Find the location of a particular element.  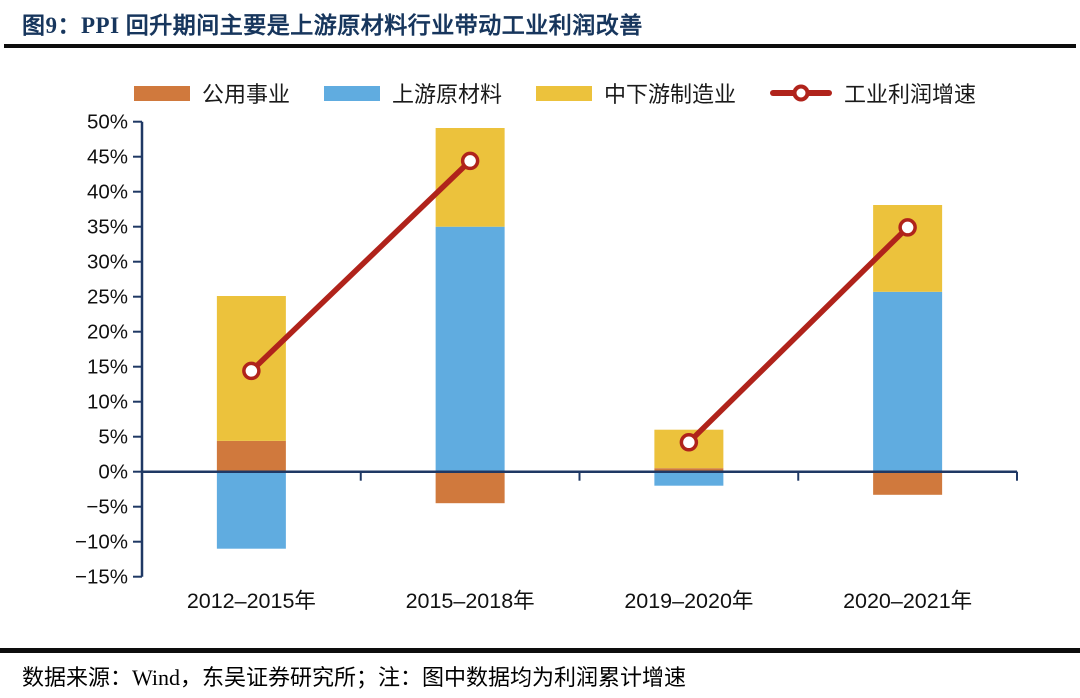

svg-text: −10% is located at coordinates (101, 542).